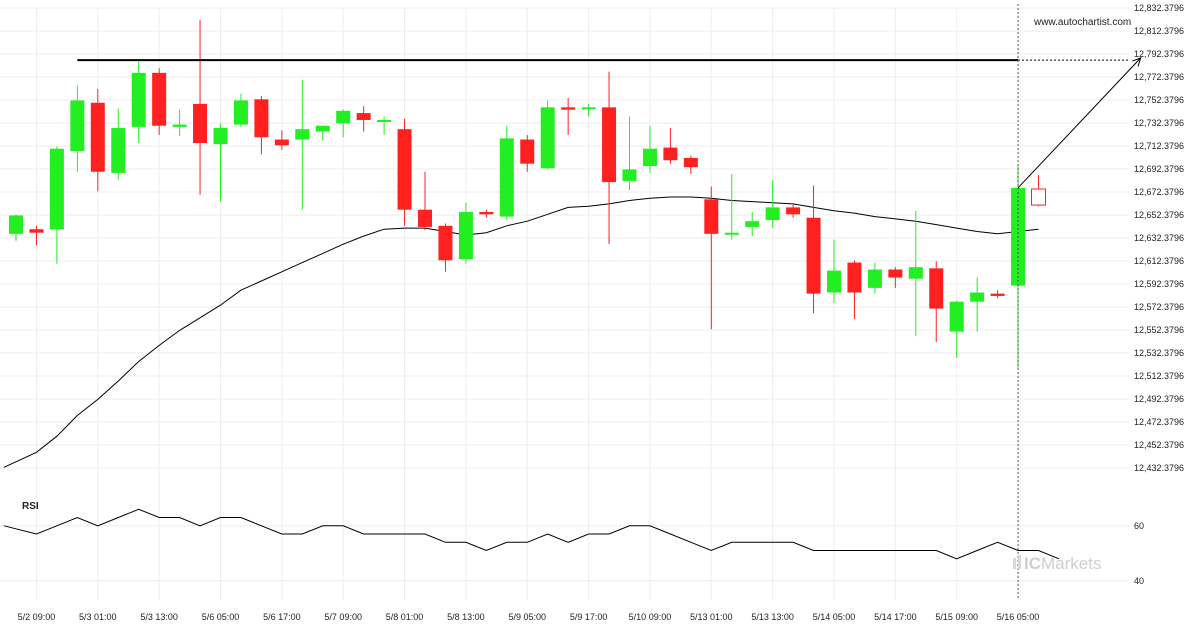 Image resolution: width=1200 pixels, height=630 pixels. I want to click on brand-text: ICMarkets, so click(1062, 563).